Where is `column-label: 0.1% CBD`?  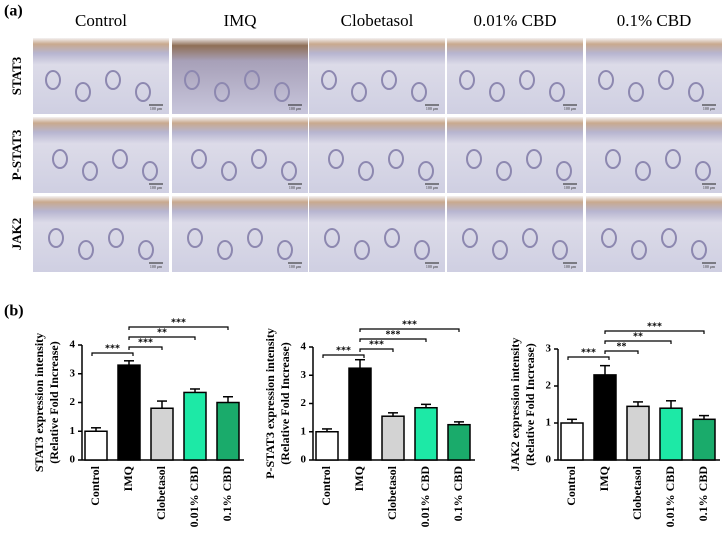
column-label: 0.1% CBD is located at coordinates (654, 20).